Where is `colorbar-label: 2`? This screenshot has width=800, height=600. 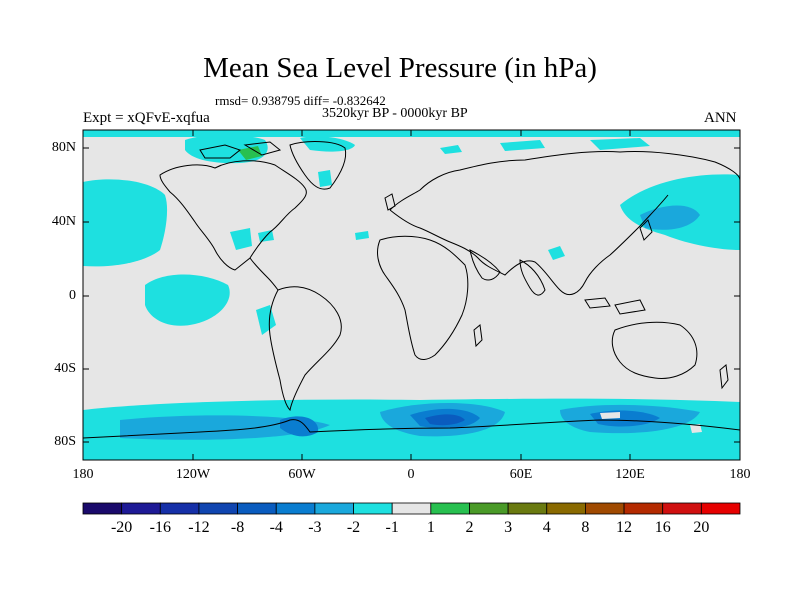 colorbar-label: 2 is located at coordinates (469, 527).